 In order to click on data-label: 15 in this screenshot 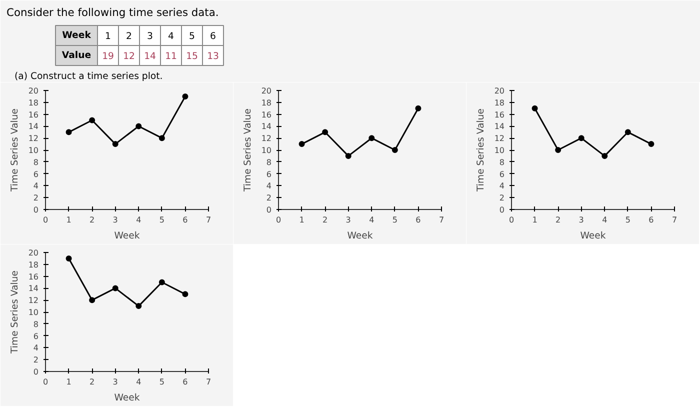, I will do `click(192, 56)`.